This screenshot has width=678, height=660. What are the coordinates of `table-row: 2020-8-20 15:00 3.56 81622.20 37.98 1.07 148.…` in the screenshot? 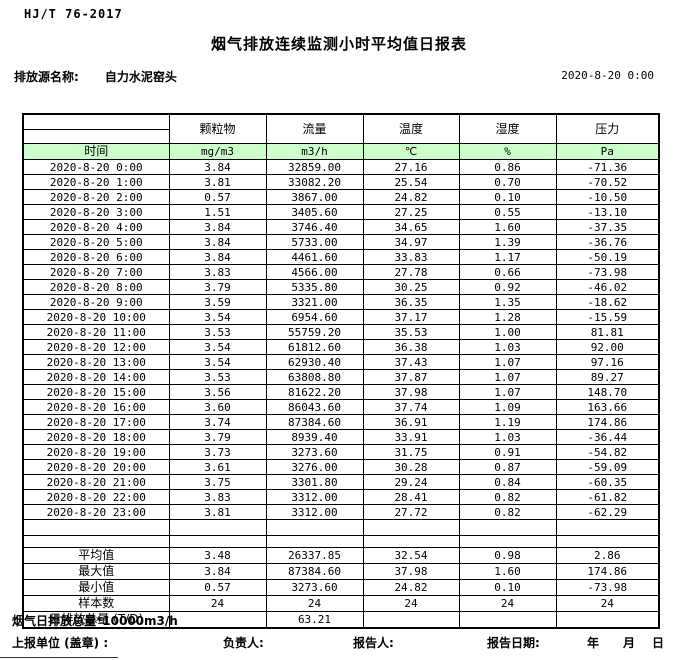 It's located at (341, 392).